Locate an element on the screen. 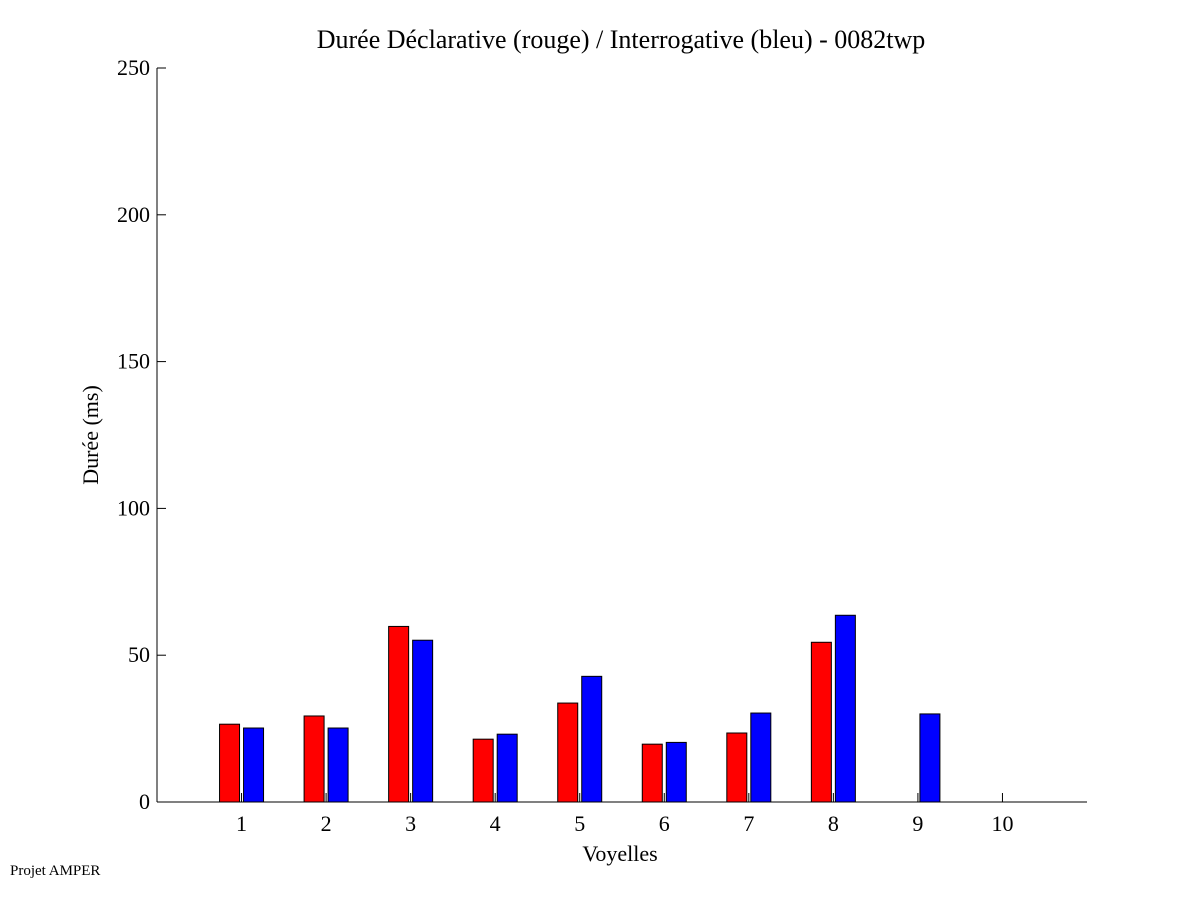 This screenshot has height=901, width=1201. y-tick-label: 250 is located at coordinates (133, 67).